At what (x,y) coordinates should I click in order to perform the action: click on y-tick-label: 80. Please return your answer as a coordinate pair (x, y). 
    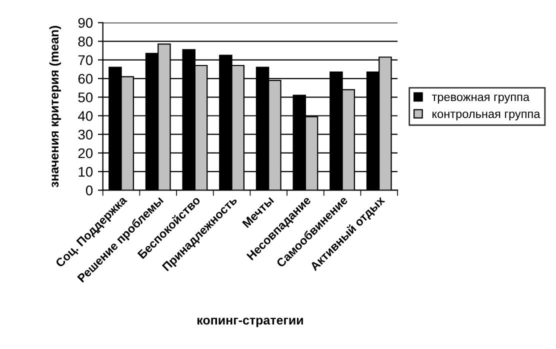
    Looking at the image, I should click on (85, 41).